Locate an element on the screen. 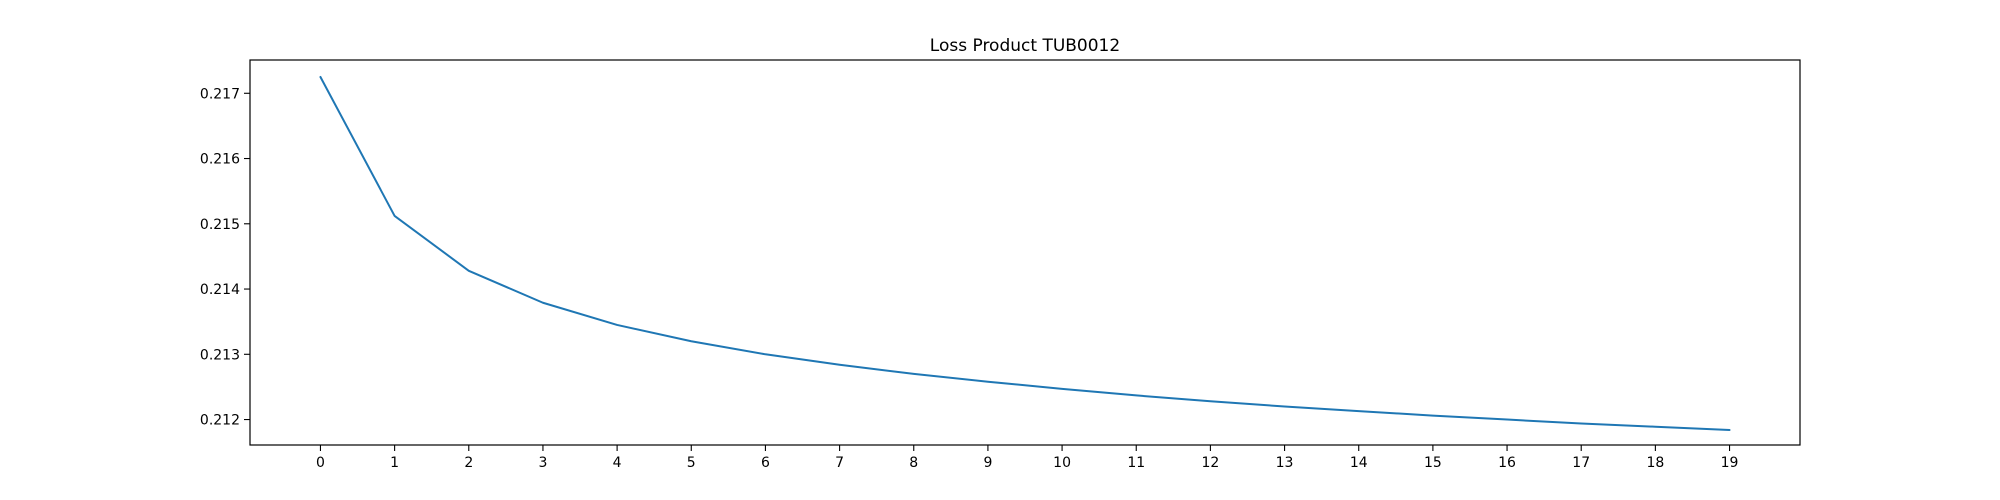 This screenshot has width=2000, height=500. x-tick-label: 10 is located at coordinates (1062, 463).